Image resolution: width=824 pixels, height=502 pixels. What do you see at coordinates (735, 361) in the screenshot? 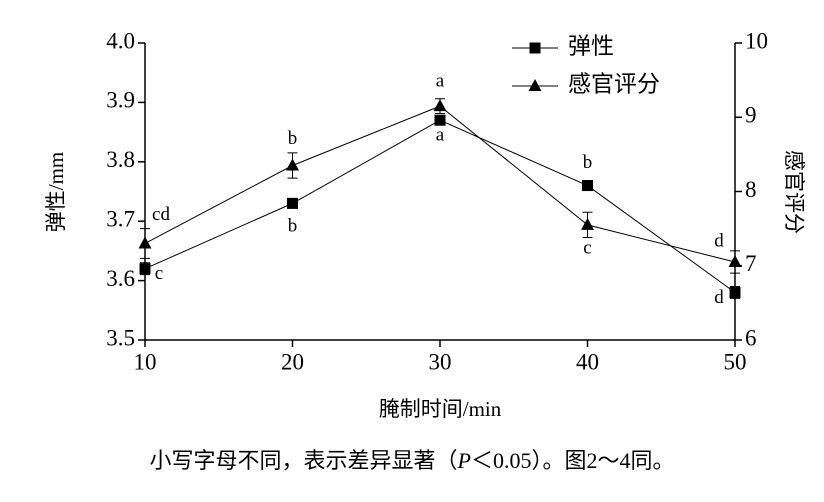
I see `x-tick-label: 50` at bounding box center [735, 361].